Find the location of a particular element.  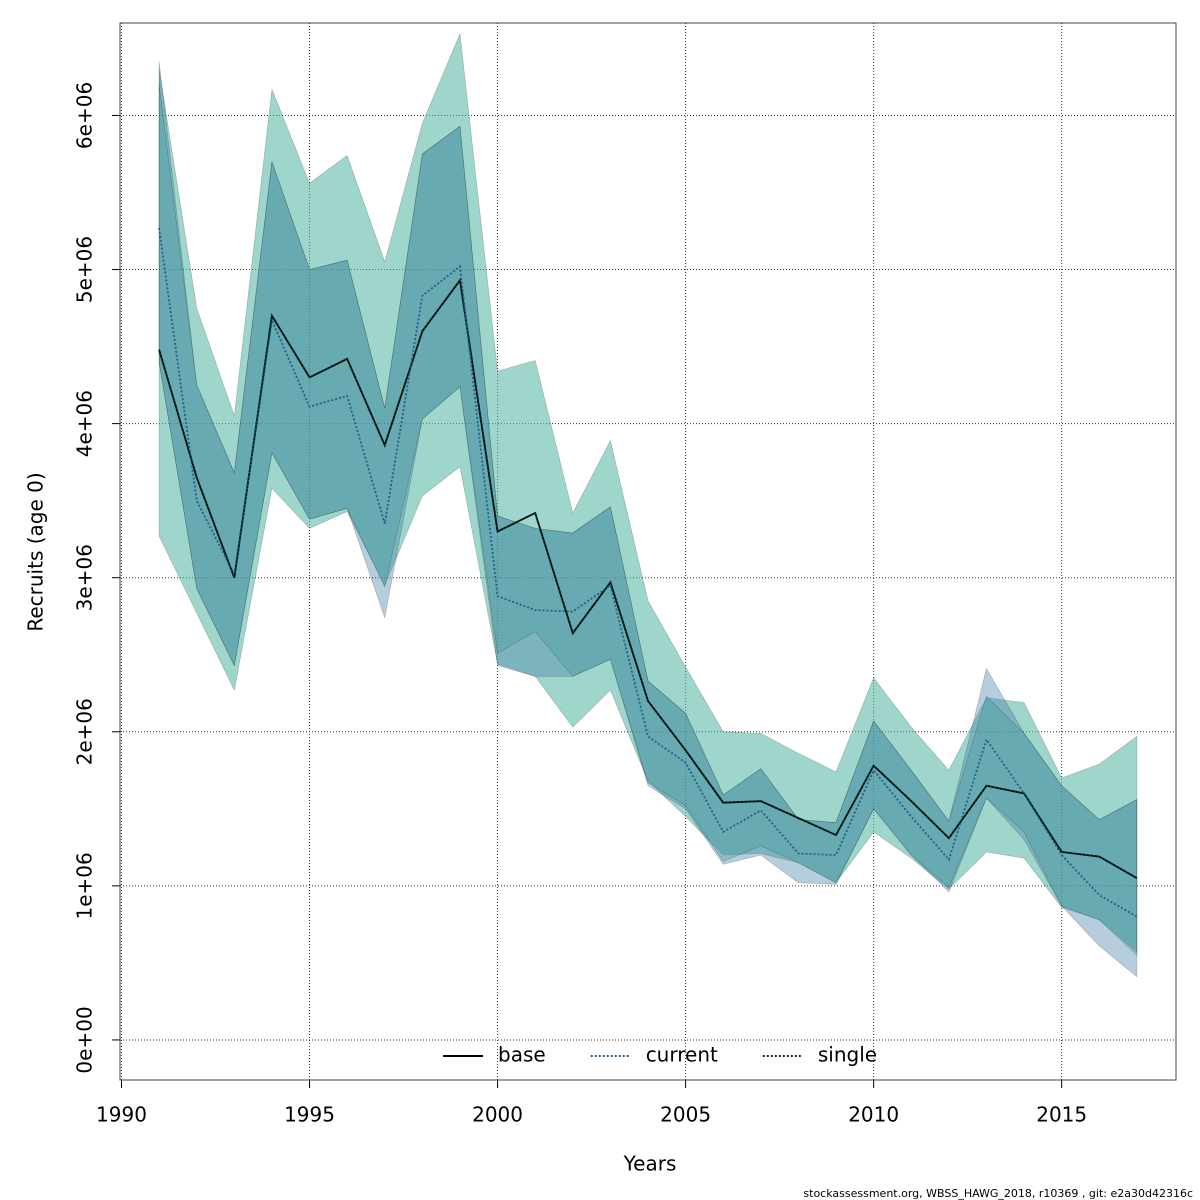

y-tick-label: 6e+06 is located at coordinates (85, 115).